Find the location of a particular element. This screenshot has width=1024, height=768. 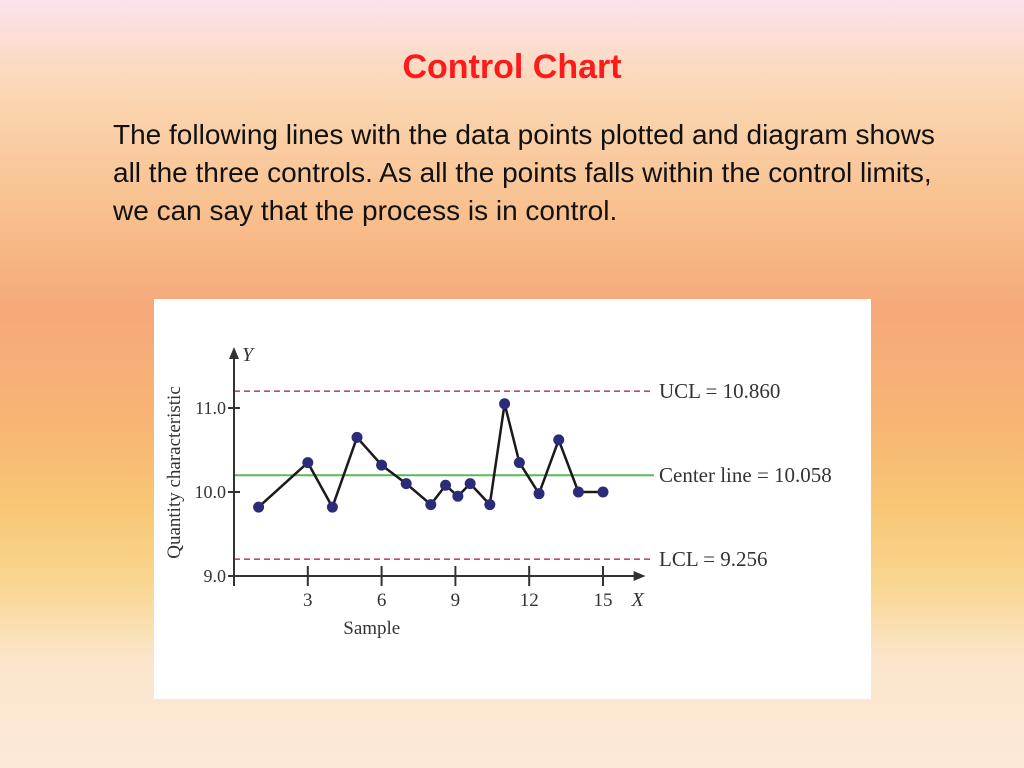

y-axis-letter: Y is located at coordinates (248, 355).